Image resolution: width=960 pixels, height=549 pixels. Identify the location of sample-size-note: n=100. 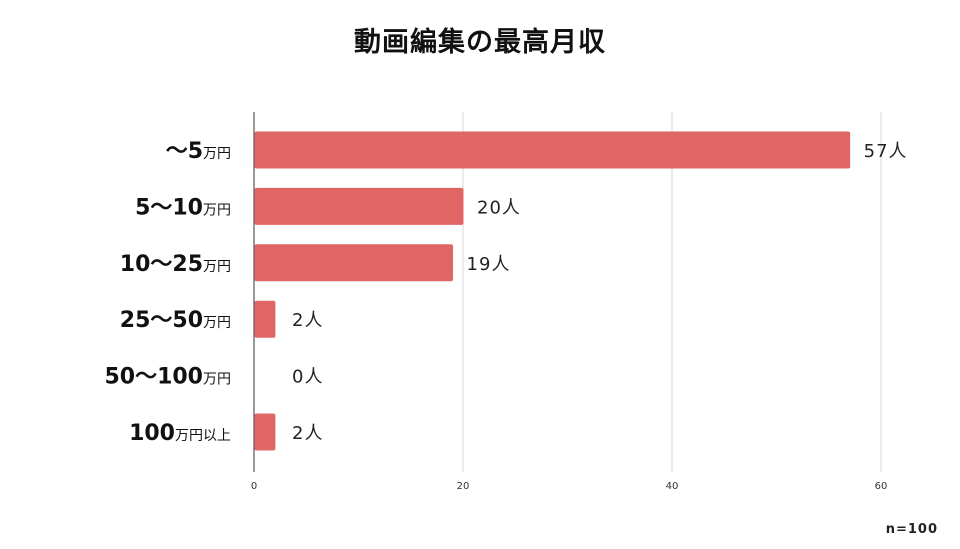
(911, 529).